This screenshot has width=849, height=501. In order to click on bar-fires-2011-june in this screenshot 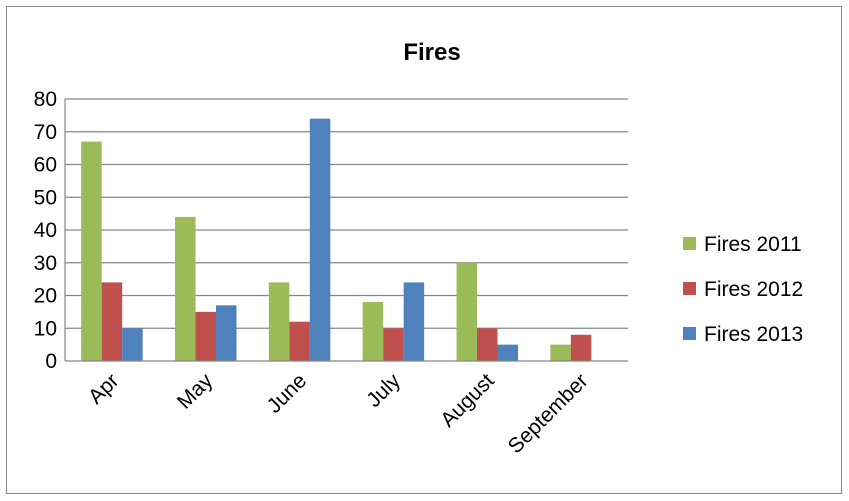, I will do `click(279, 321)`.